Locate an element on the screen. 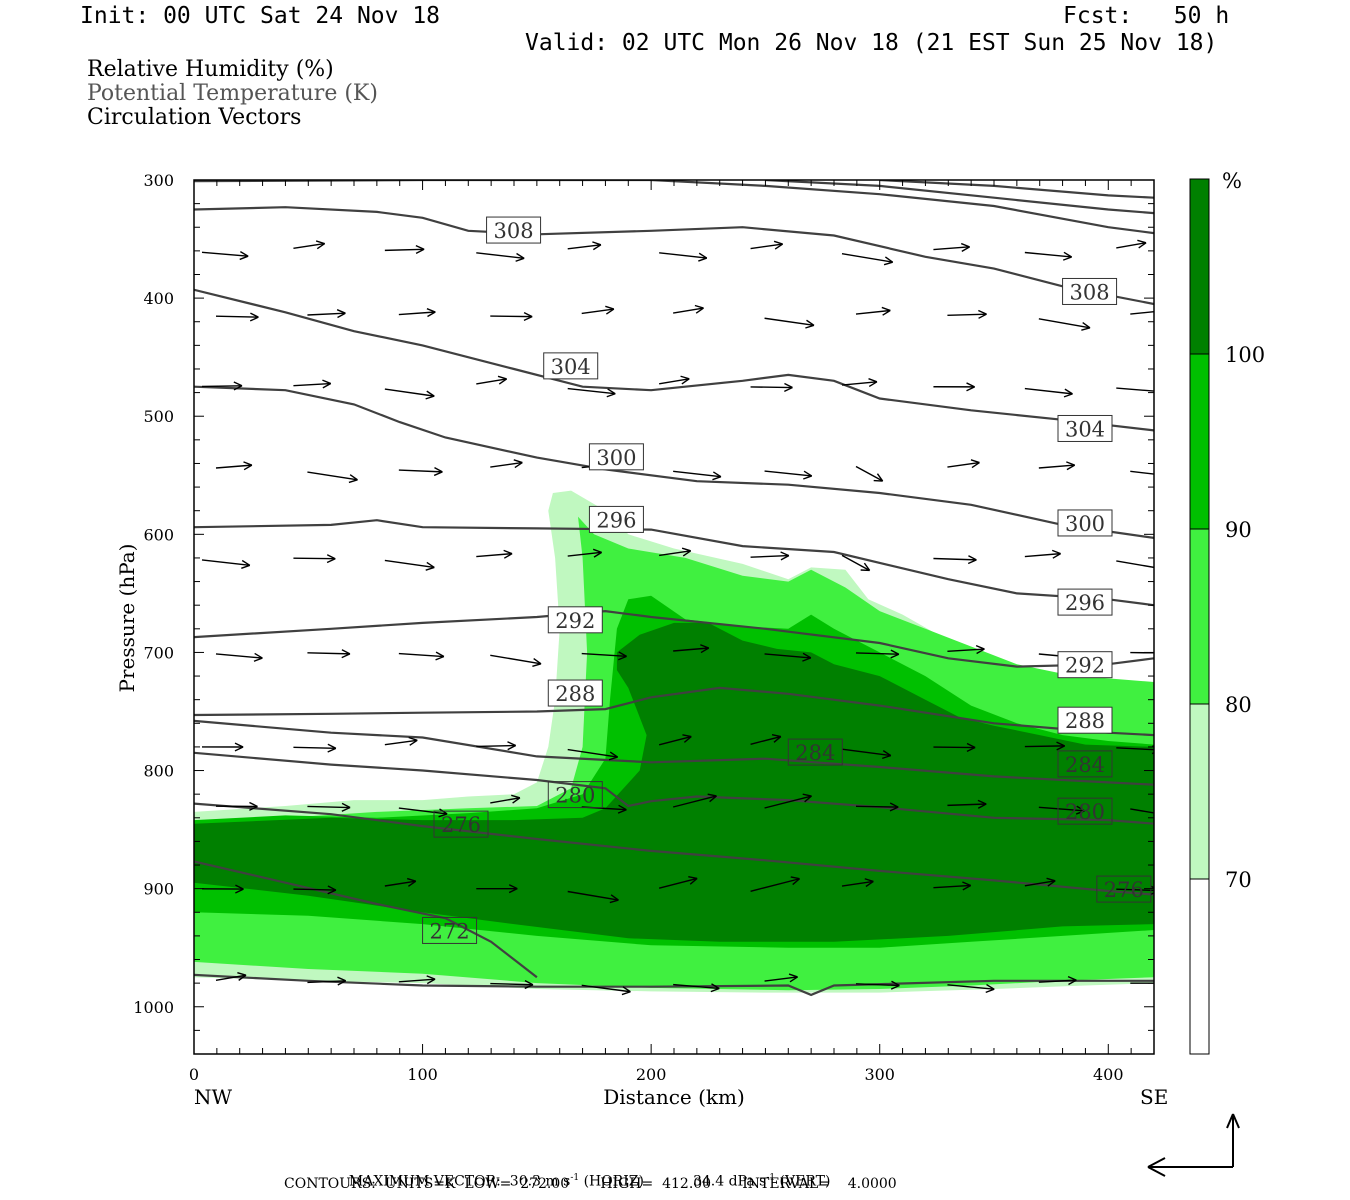 The width and height of the screenshot is (1350, 1200). colorbar-level-label: 90 is located at coordinates (1238, 530).